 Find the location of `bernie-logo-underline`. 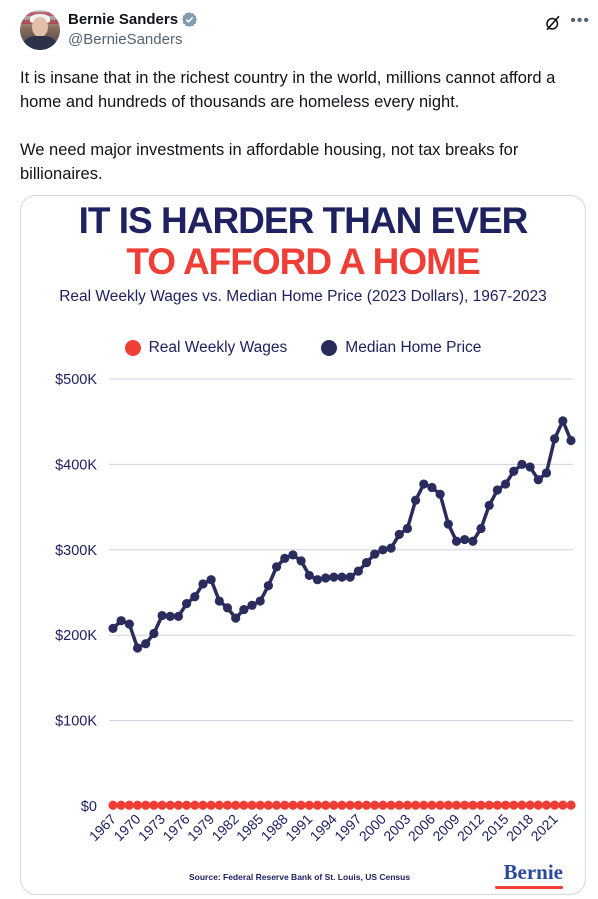

bernie-logo-underline is located at coordinates (529, 887).